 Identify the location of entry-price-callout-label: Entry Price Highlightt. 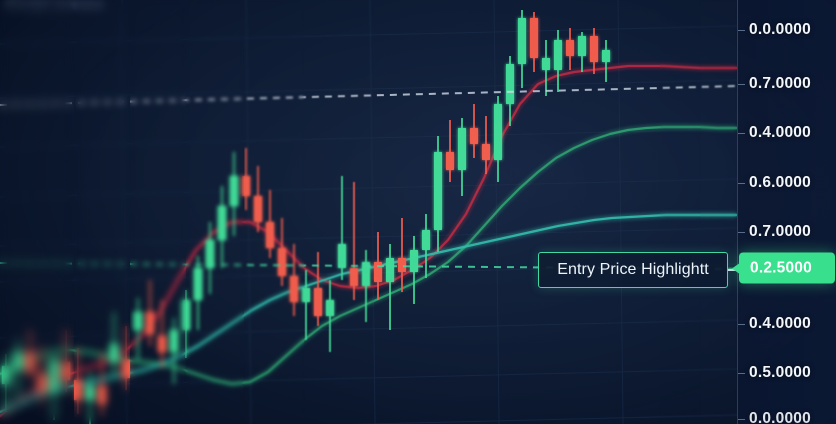
(633, 269).